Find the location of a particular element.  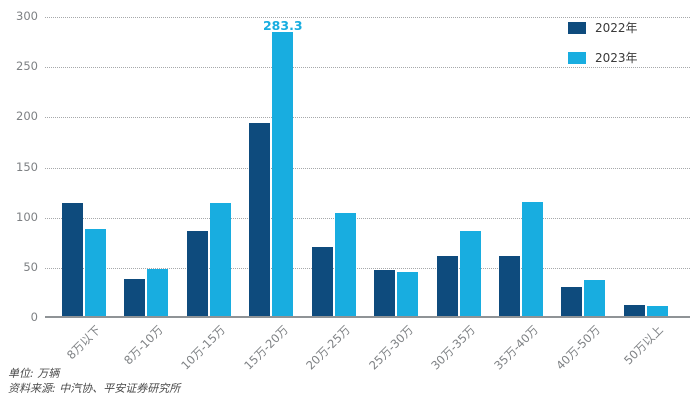

legend-label-2022: 2022年 is located at coordinates (616, 28).